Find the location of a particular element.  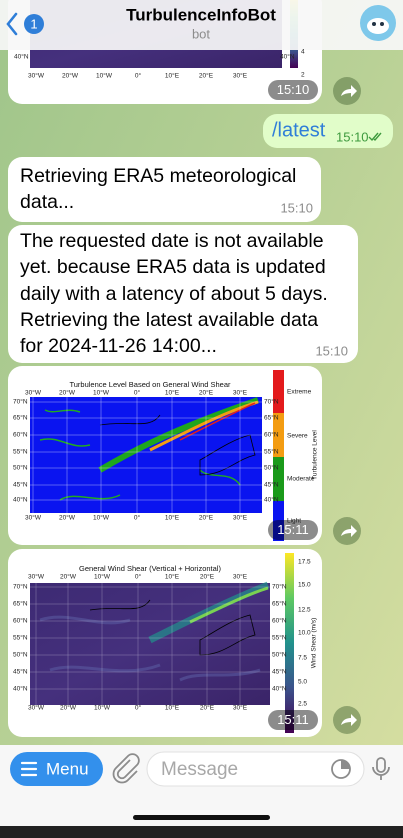

colorbar-tick-label: Severe is located at coordinates (297, 436).